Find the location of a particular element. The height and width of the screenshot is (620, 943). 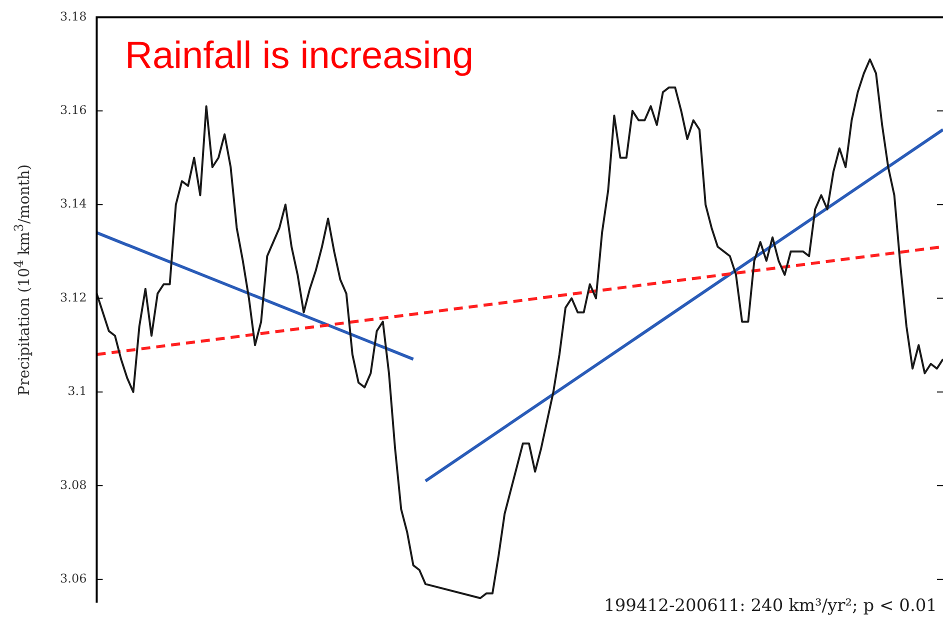

annotation: 199412-200611: 240 km³/yr²; p < 0.01 is located at coordinates (770, 606).